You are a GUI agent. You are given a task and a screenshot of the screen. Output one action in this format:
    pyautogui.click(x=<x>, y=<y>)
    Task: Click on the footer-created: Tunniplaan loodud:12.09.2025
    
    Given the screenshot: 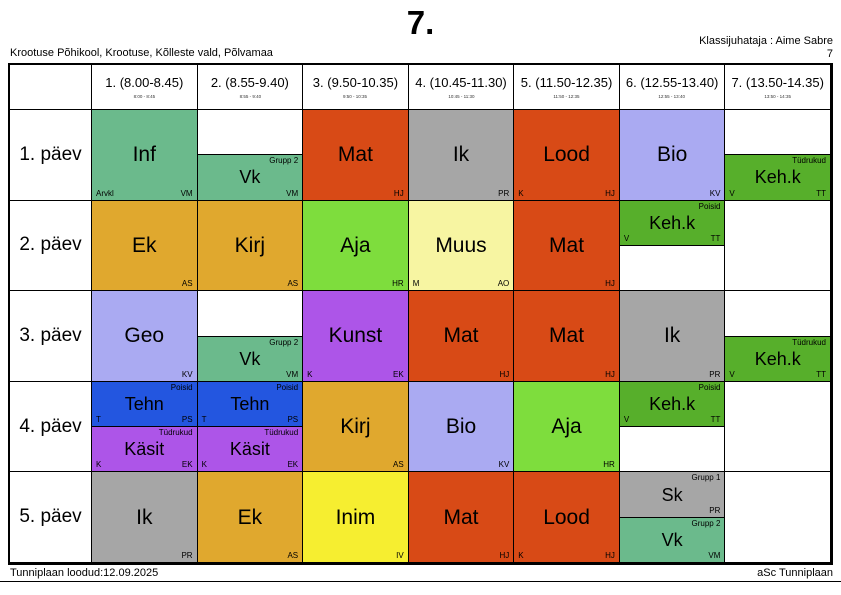 What is the action you would take?
    pyautogui.click(x=84, y=573)
    